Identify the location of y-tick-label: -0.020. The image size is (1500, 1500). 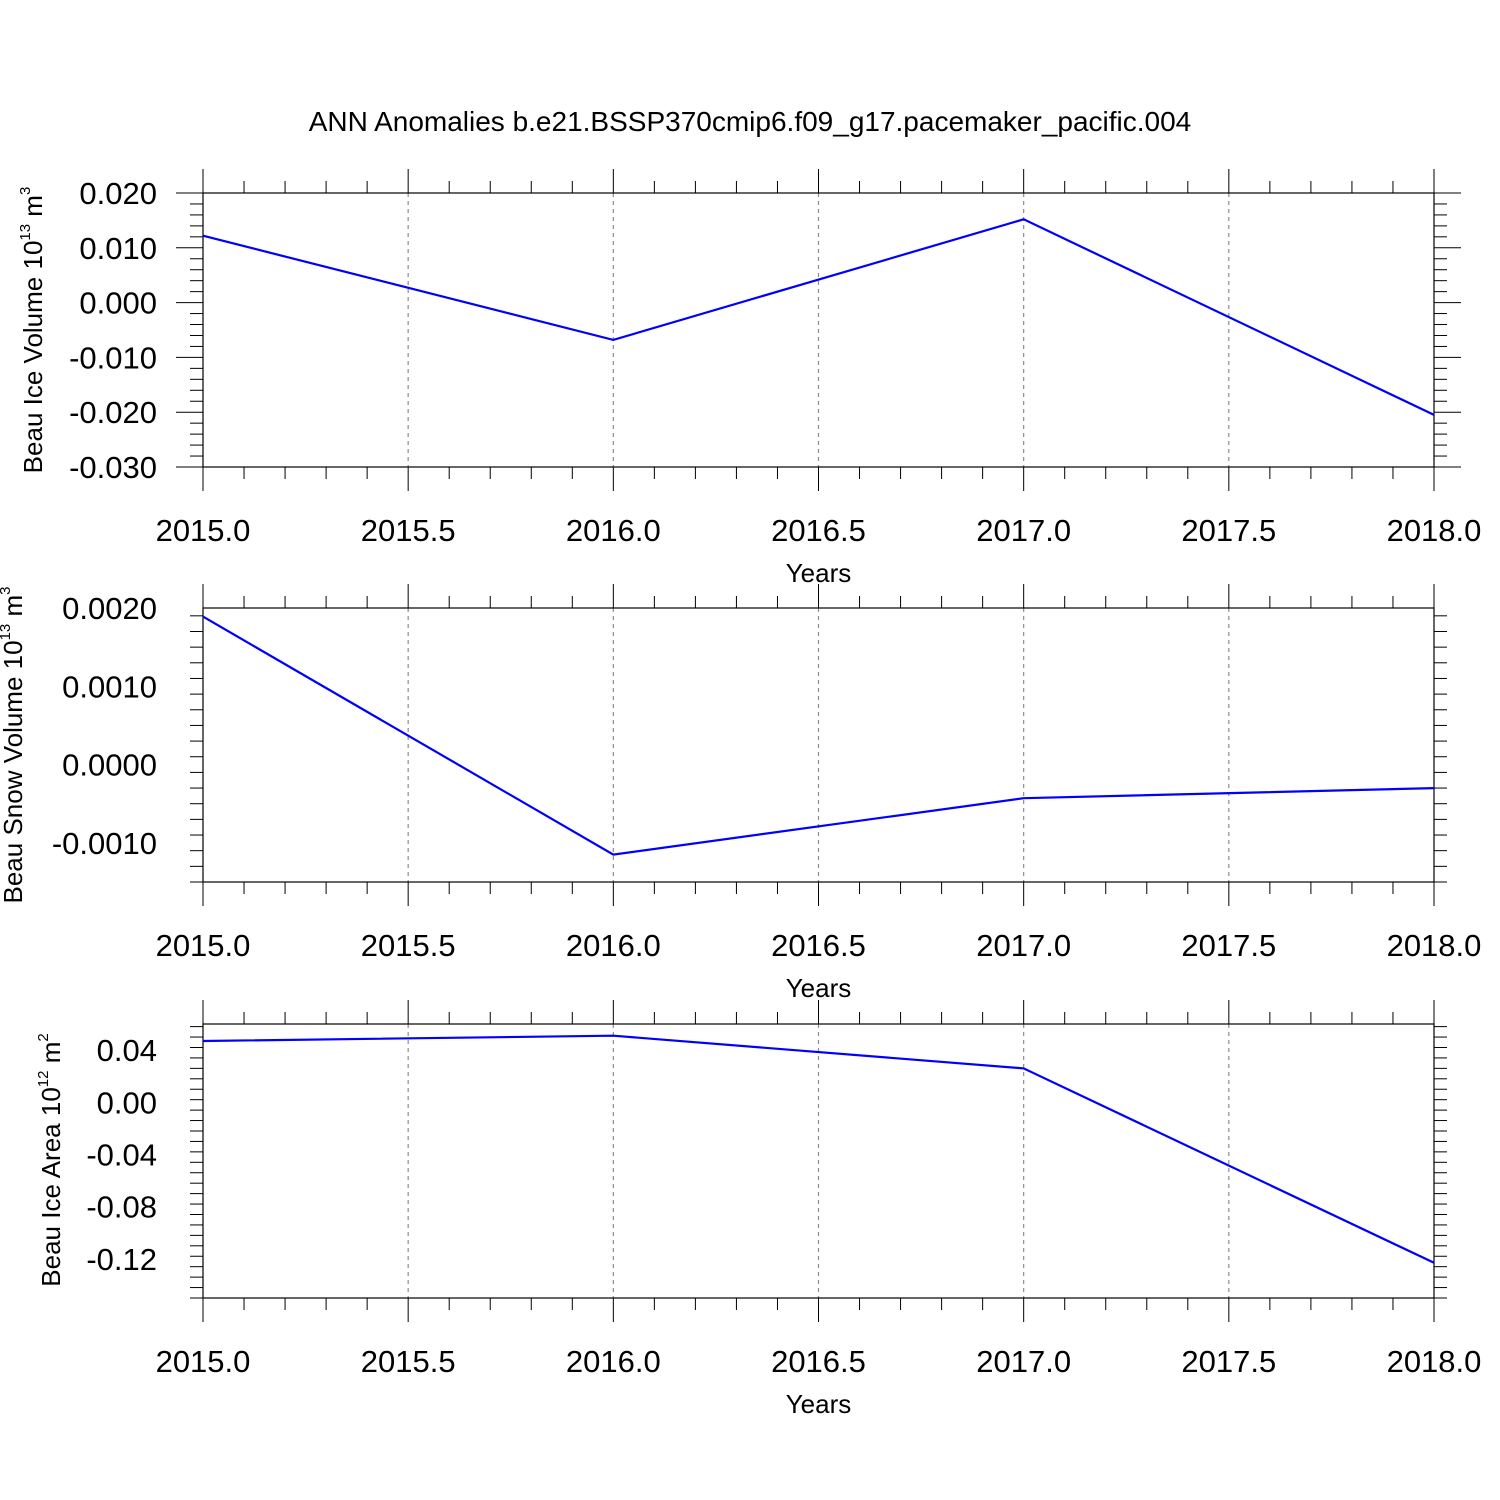
(113, 412).